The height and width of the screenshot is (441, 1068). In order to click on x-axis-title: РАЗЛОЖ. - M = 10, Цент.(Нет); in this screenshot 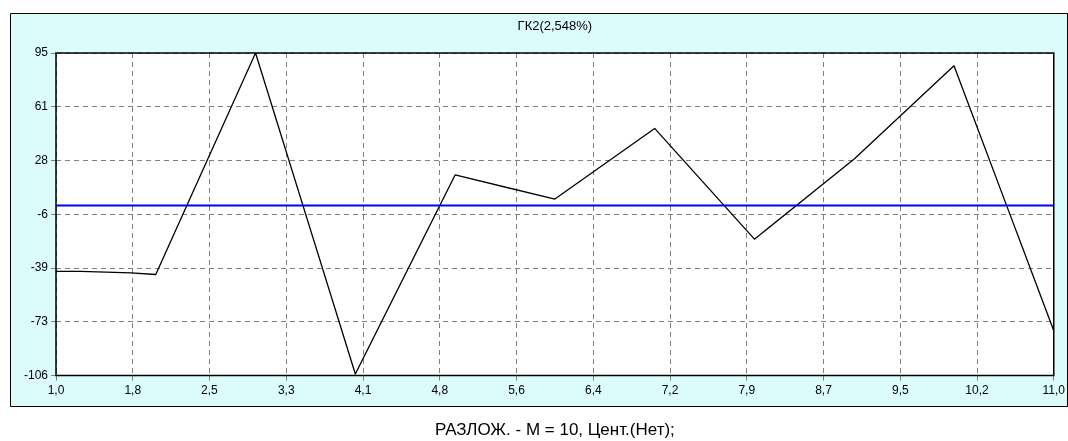, I will do `click(554, 429)`.